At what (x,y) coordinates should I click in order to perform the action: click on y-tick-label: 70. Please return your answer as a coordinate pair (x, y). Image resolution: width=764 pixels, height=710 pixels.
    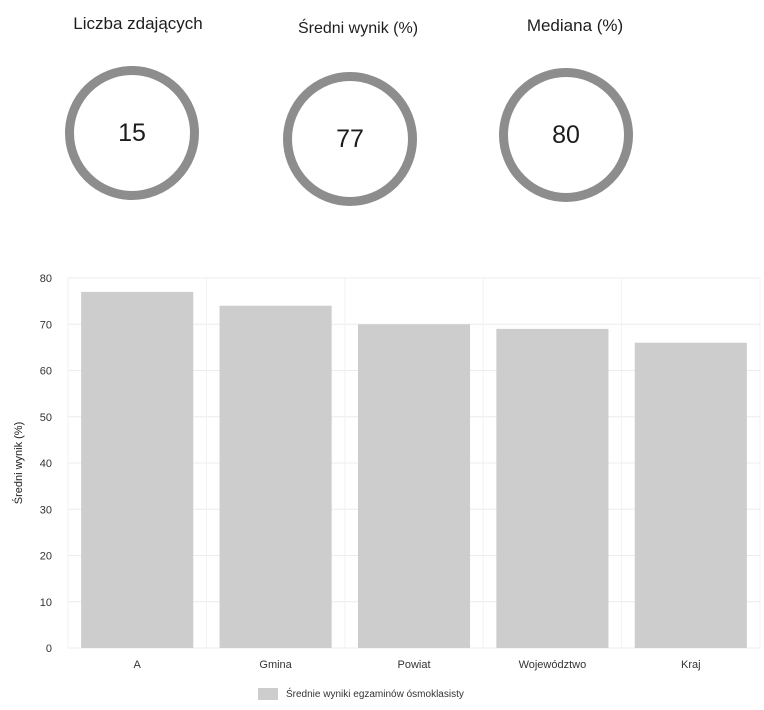
    Looking at the image, I should click on (46, 325).